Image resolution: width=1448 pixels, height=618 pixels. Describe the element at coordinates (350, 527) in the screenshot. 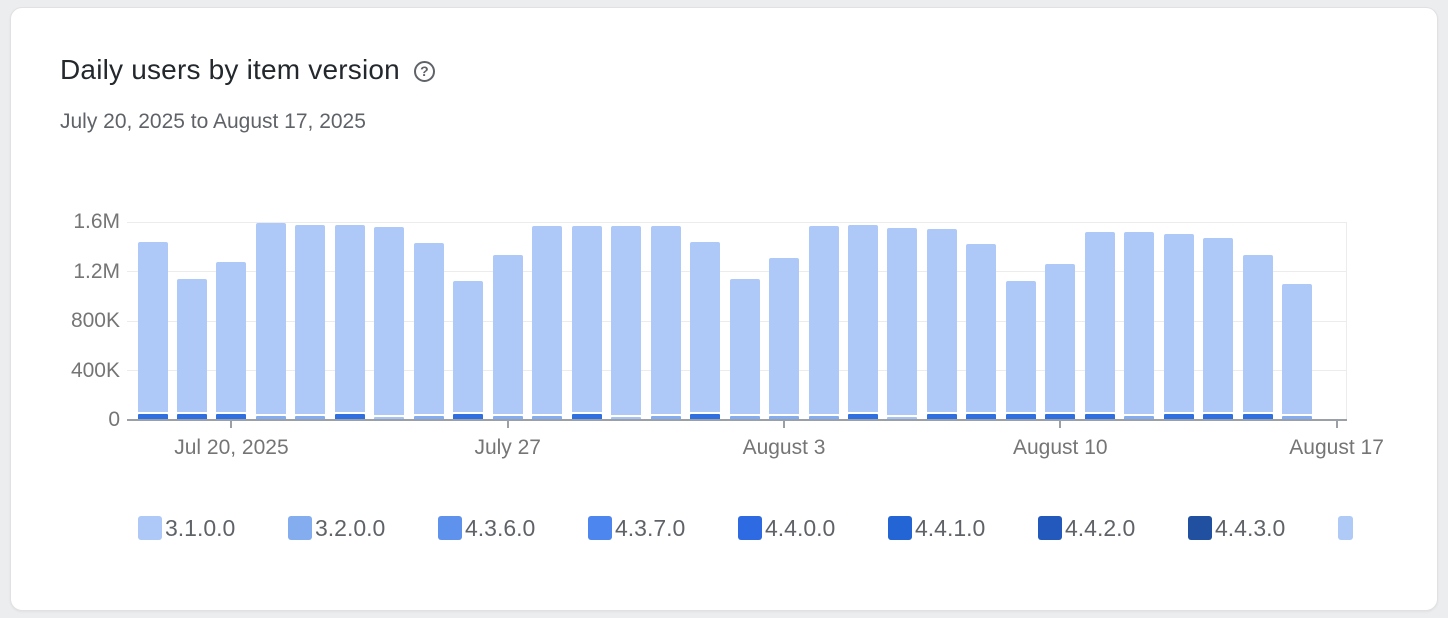

I see `legend-label: 3.2.0.0` at that location.